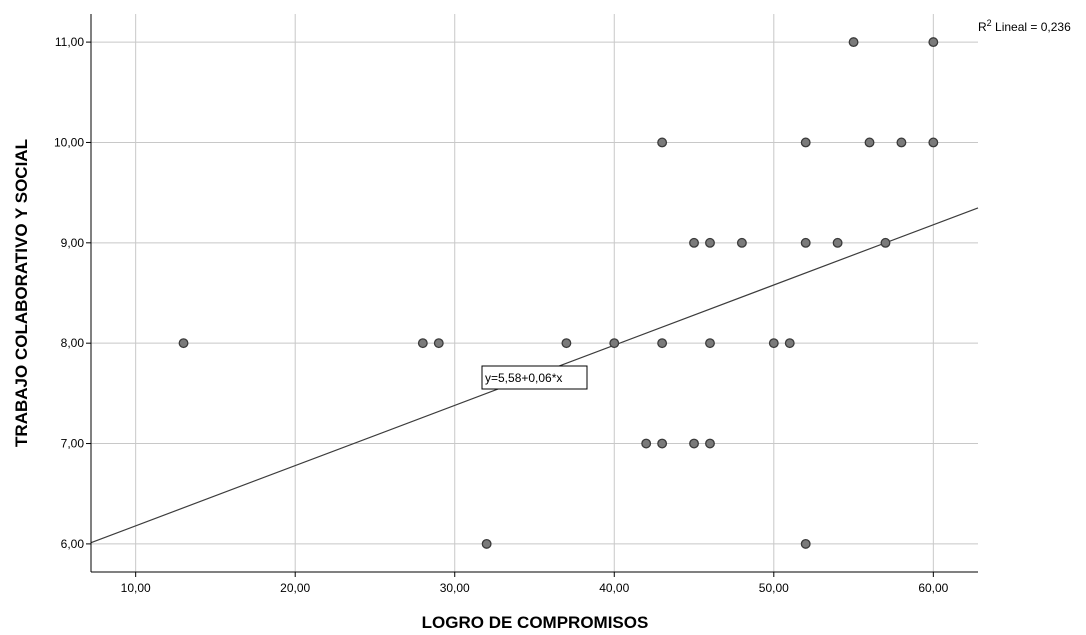 The image size is (1086, 635). Describe the element at coordinates (535, 622) in the screenshot. I see `x-axis-title: LOGRO DE COMPROMISOS` at that location.